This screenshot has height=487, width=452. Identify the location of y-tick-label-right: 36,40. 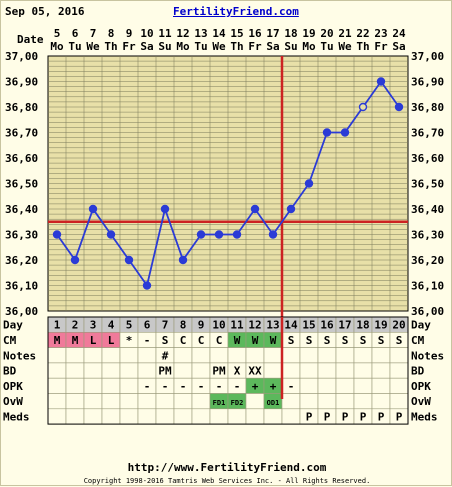
(427, 209).